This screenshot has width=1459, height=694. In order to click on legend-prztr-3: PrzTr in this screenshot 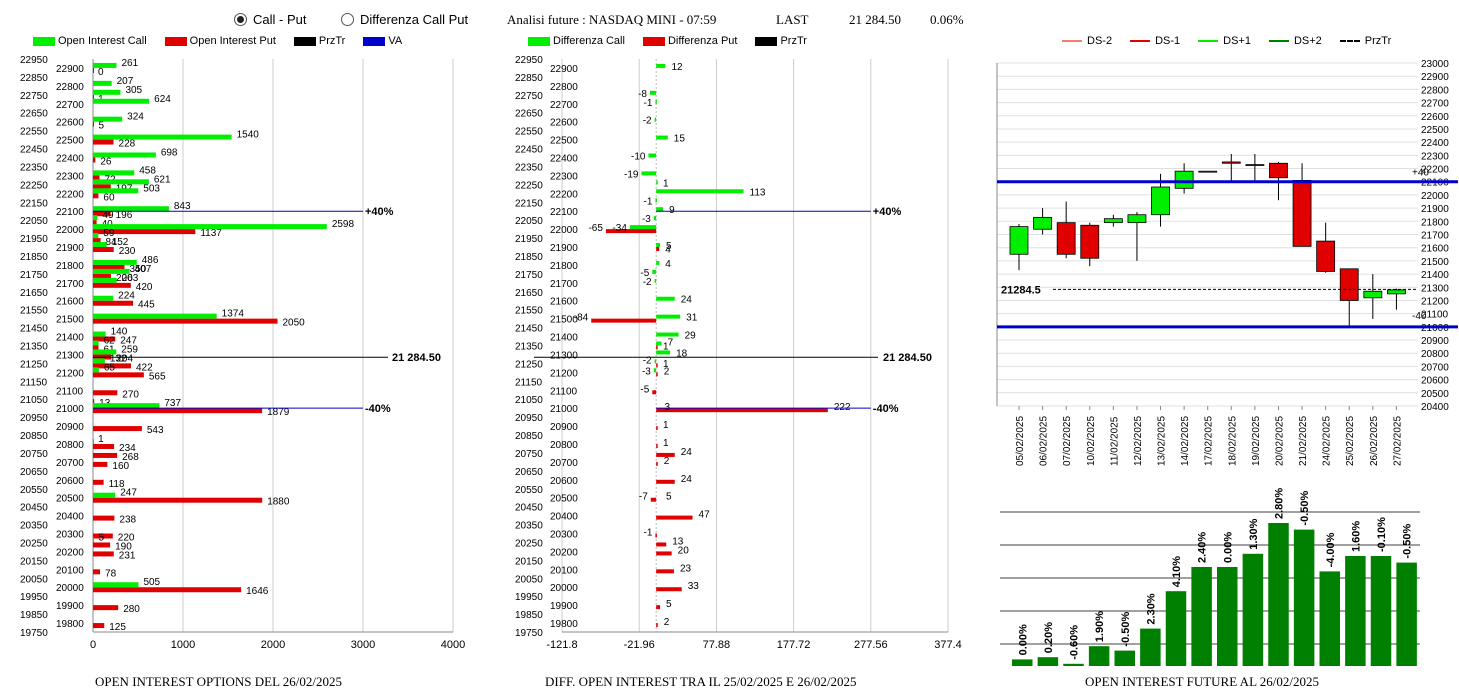, I will do `click(1365, 41)`.